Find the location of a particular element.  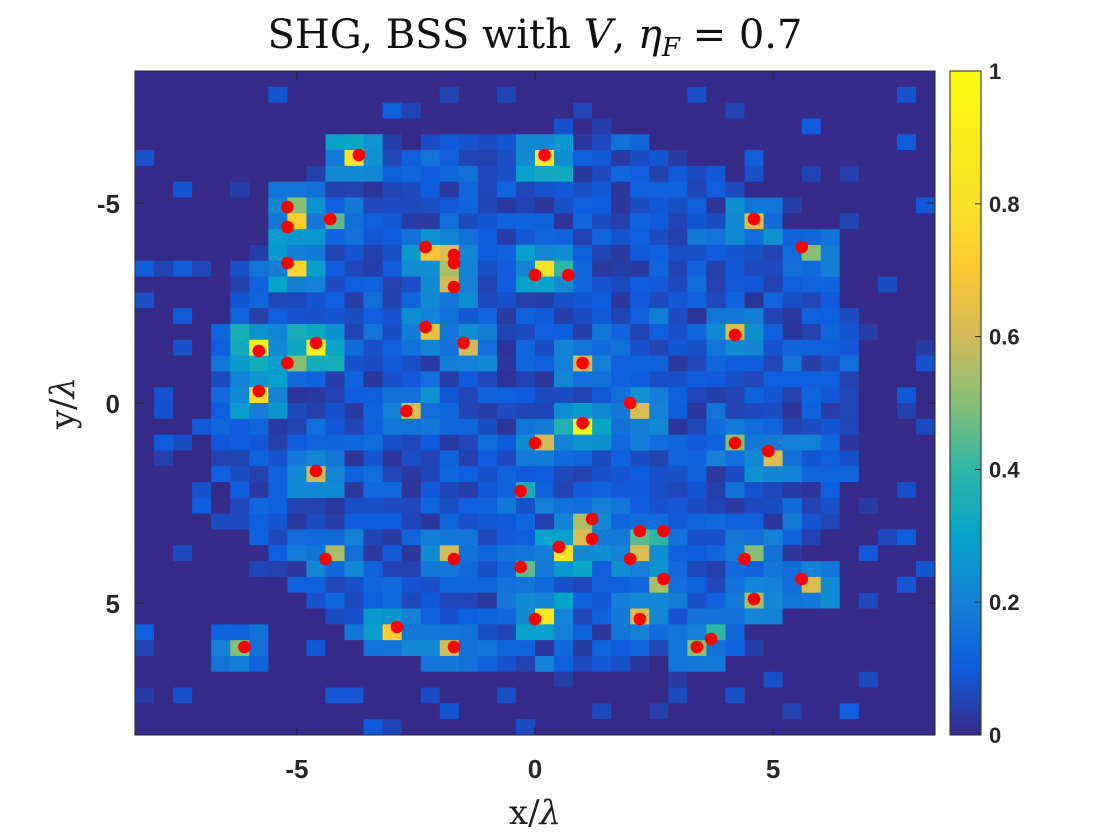

y-tick-label: -5 is located at coordinates (108, 204).